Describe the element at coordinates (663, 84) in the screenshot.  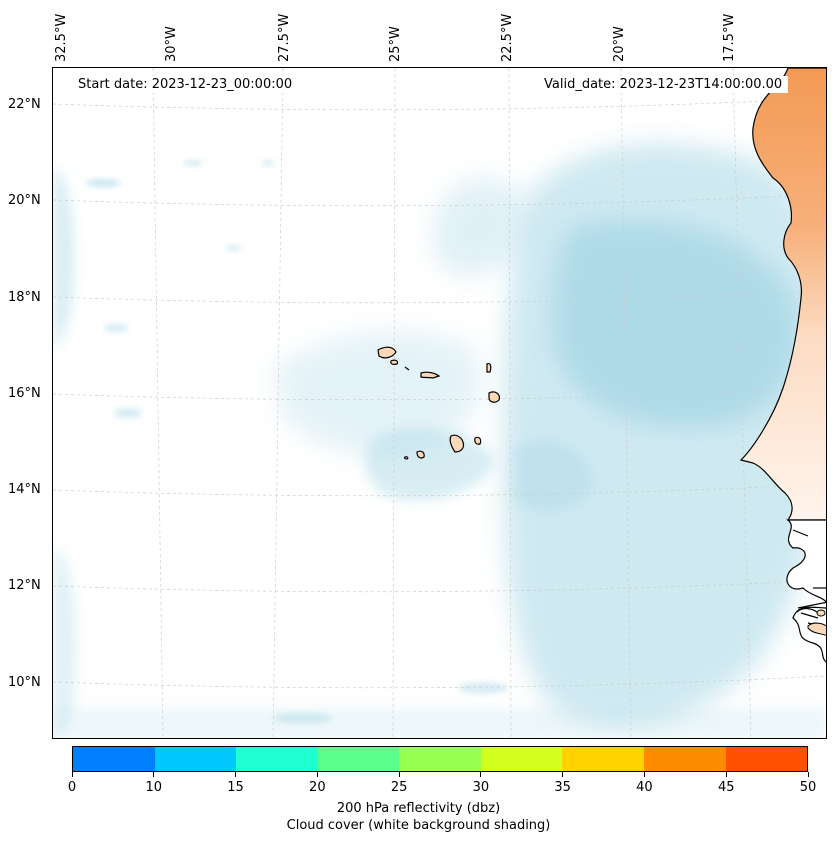
I see `valid-date-label: Valid_date: 2023-12-23T14:00:00.00` at that location.